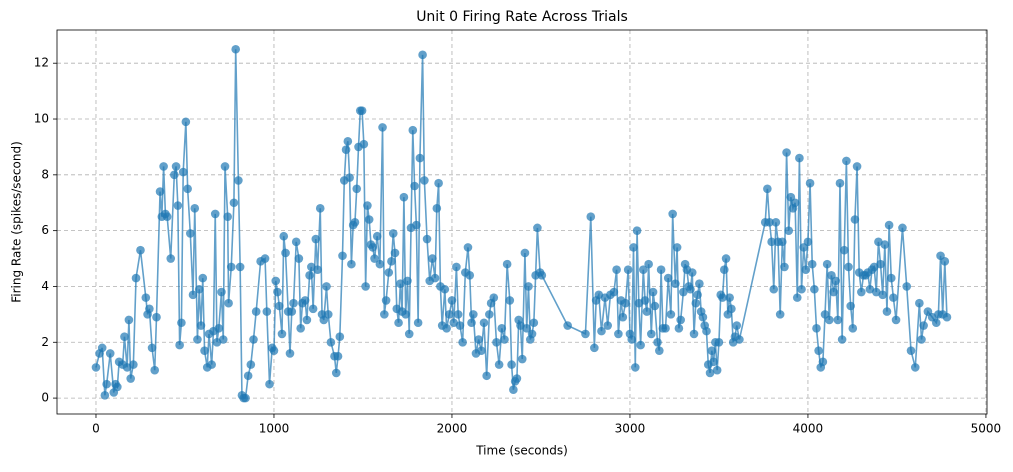 This screenshot has height=472, width=1013. Describe the element at coordinates (45, 174) in the screenshot. I see `y-tick-label: 8` at that location.